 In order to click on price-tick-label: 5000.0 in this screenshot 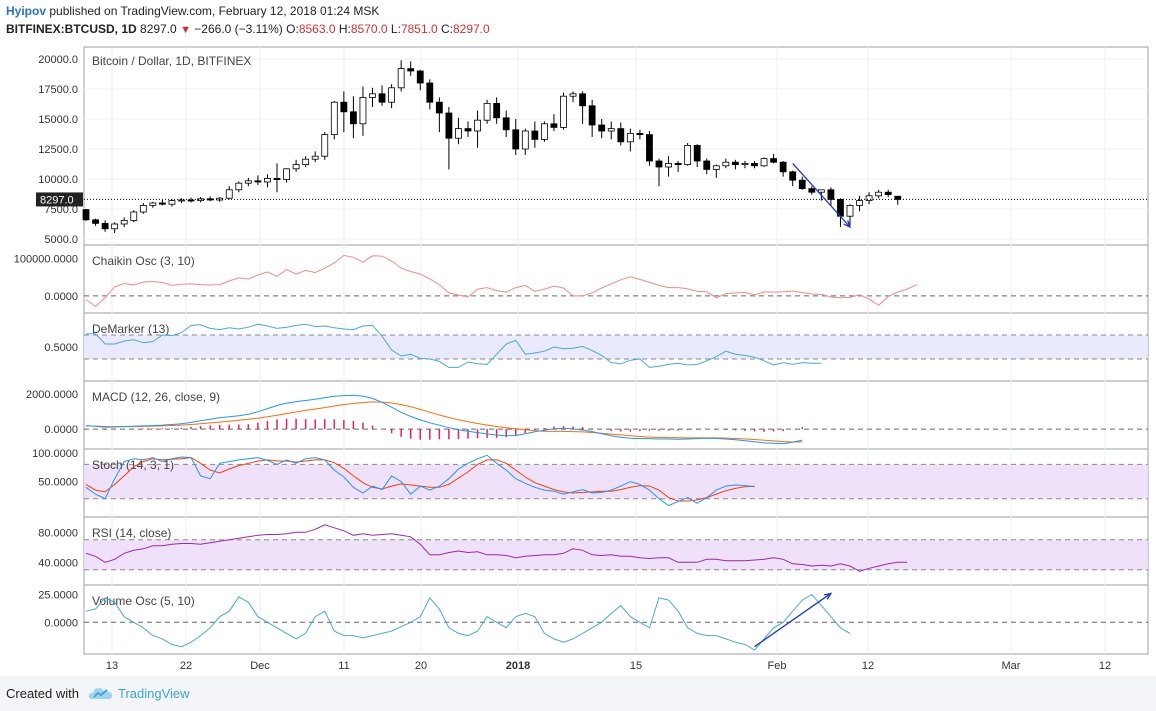, I will do `click(61, 240)`.